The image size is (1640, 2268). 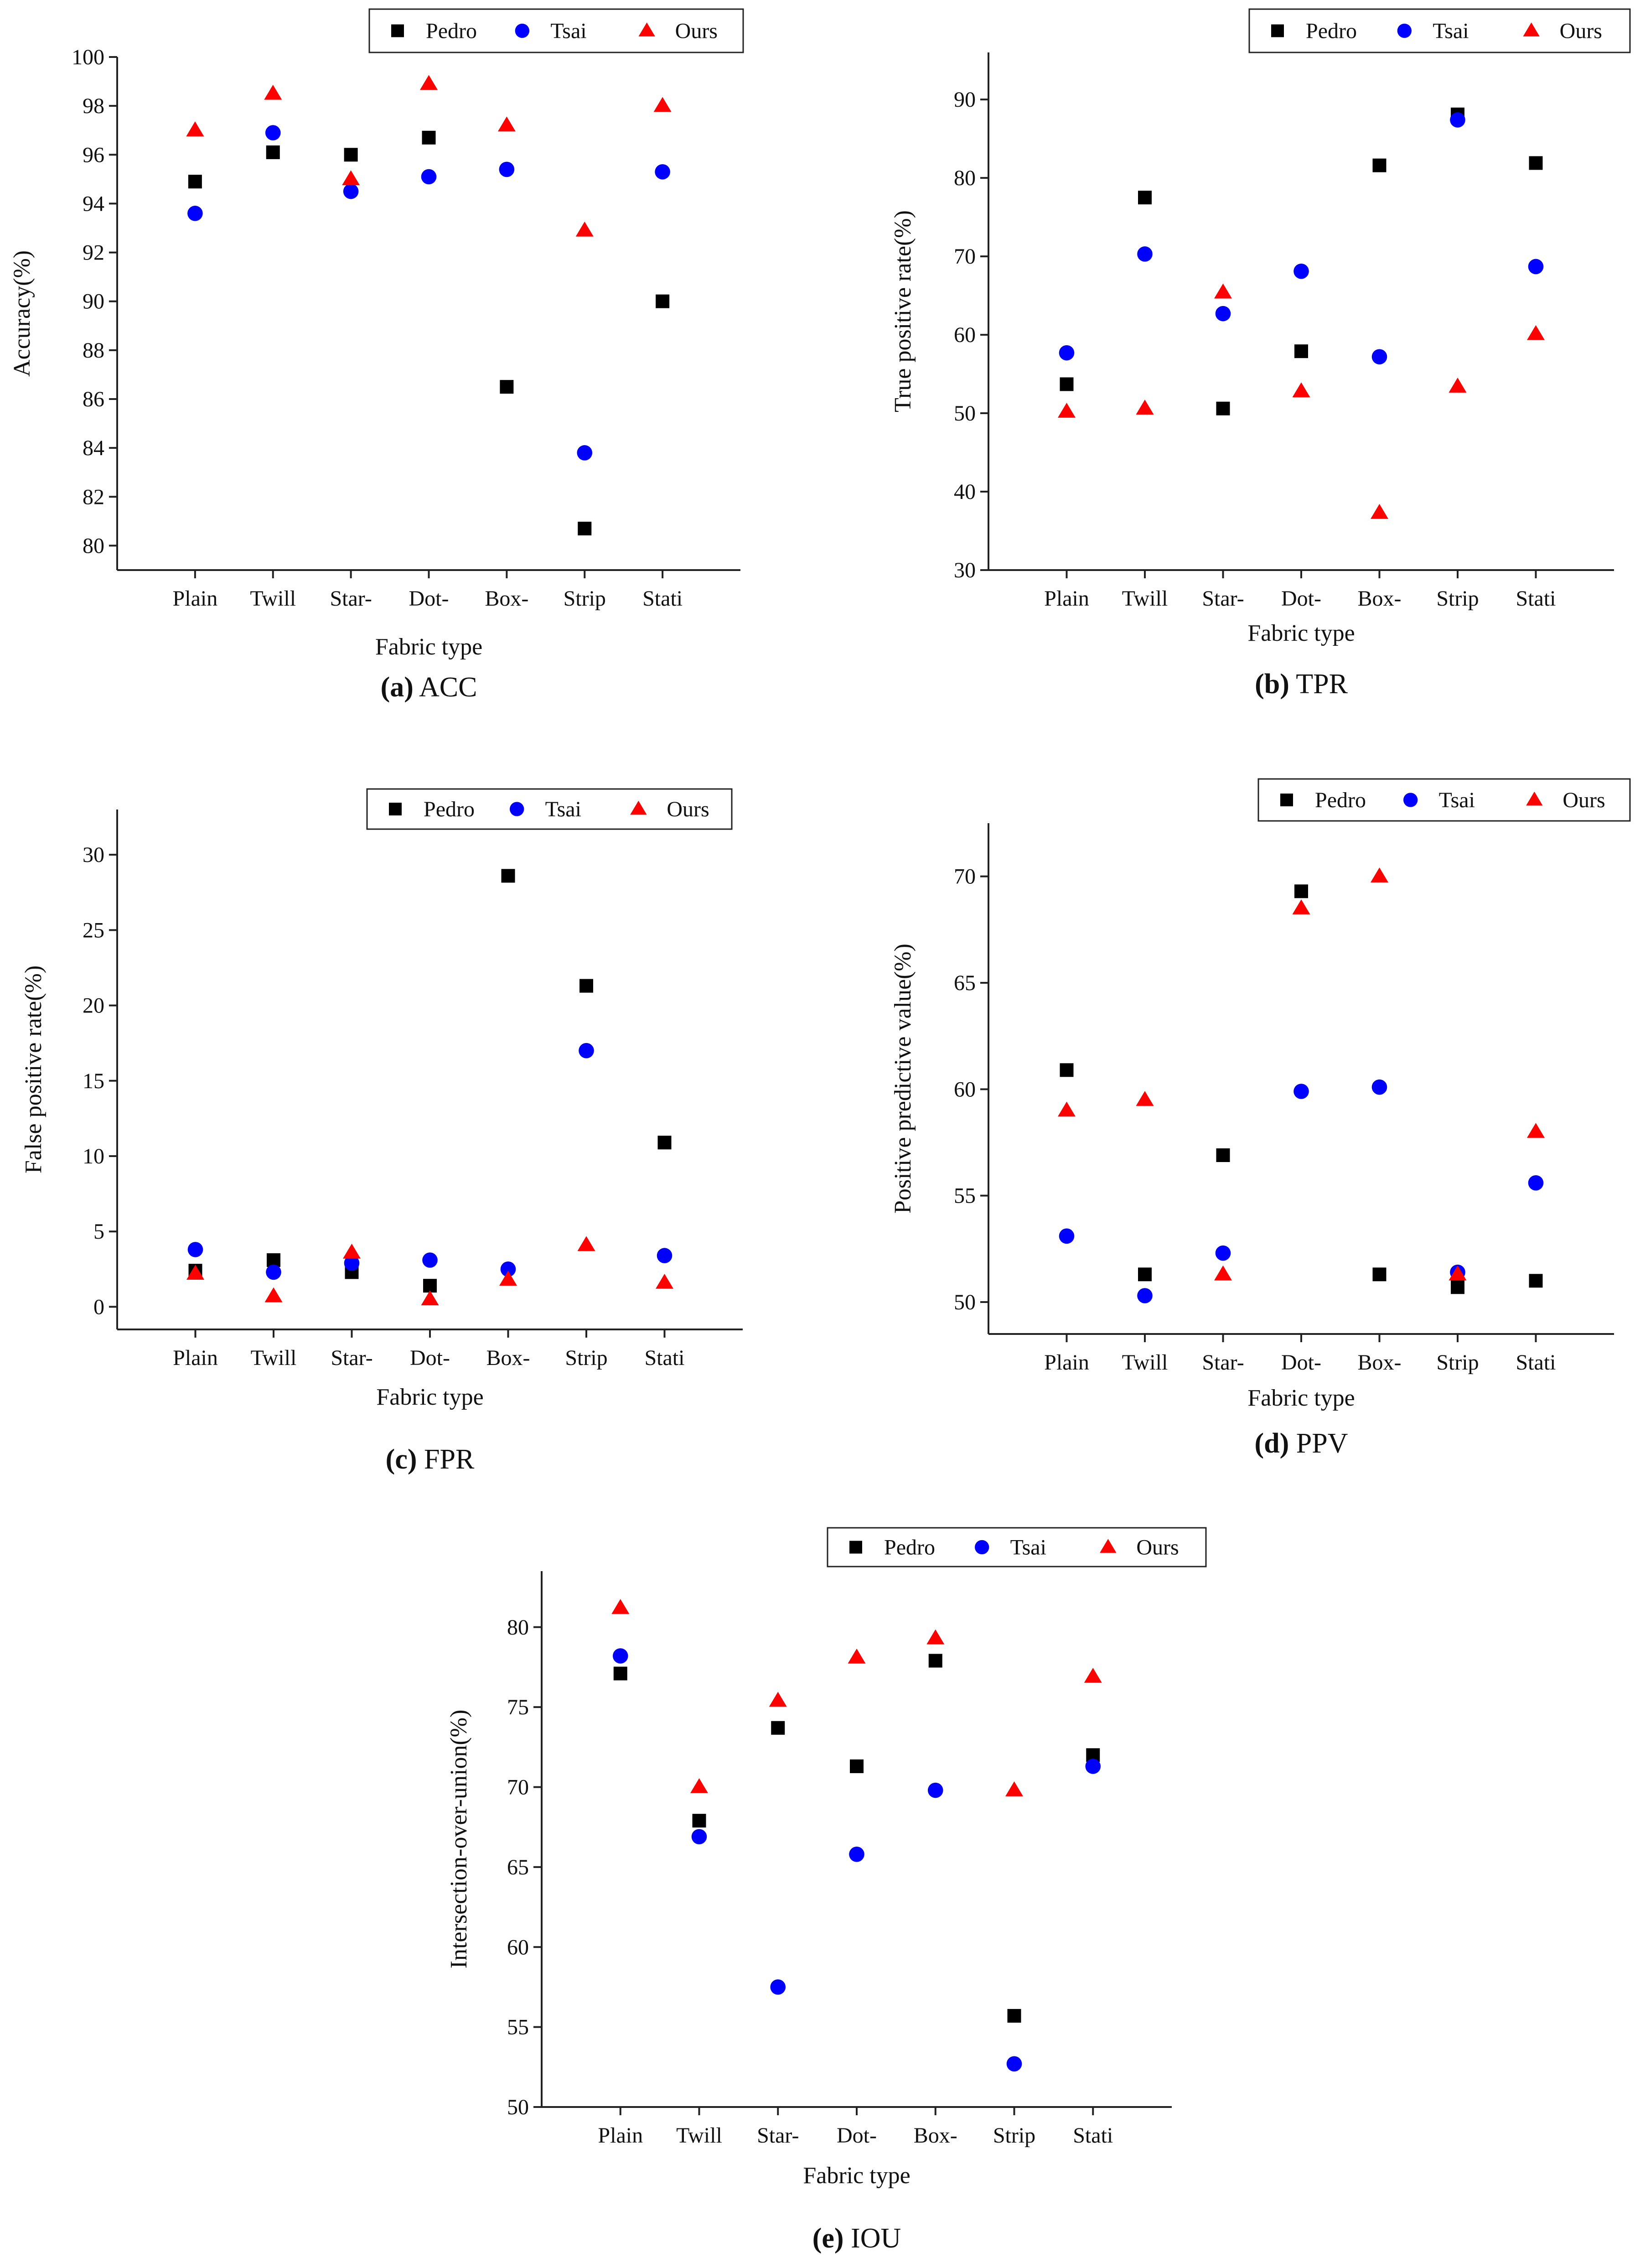 What do you see at coordinates (1531, 29) in the screenshot?
I see `legend-marker-ours` at bounding box center [1531, 29].